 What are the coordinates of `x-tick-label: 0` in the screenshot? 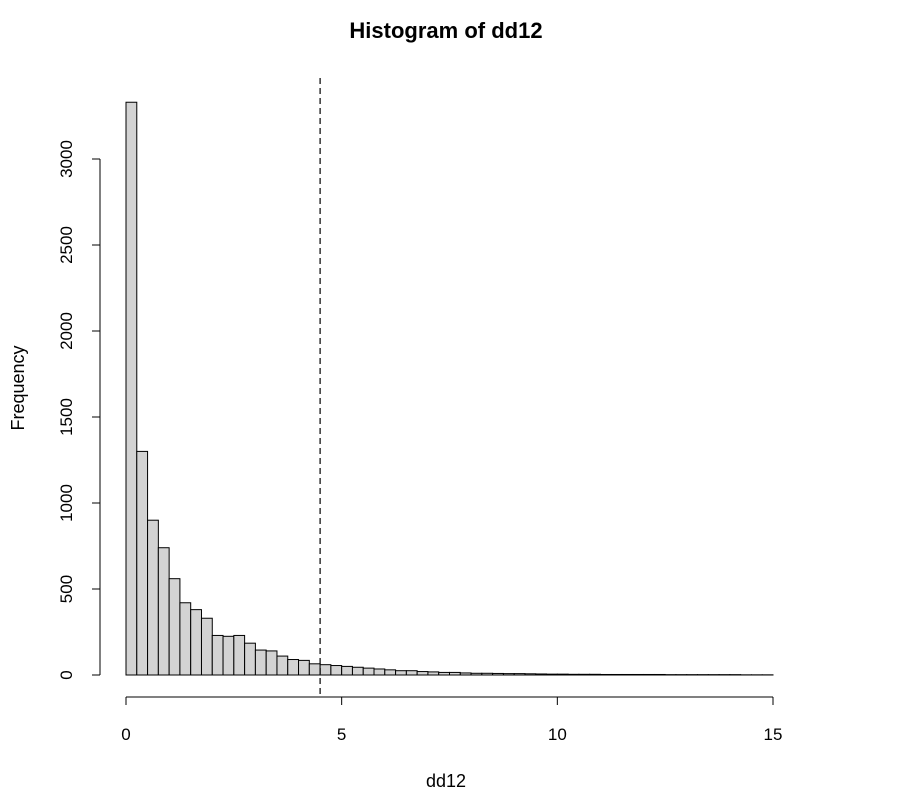 It's located at (125, 734).